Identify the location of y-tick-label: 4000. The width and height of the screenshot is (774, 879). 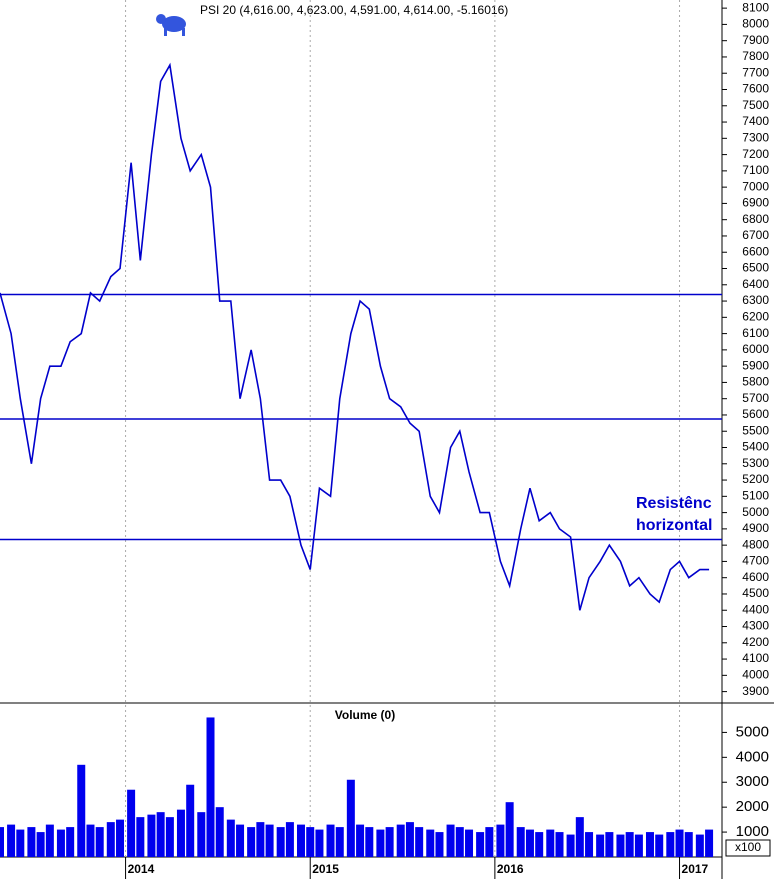
(755, 675).